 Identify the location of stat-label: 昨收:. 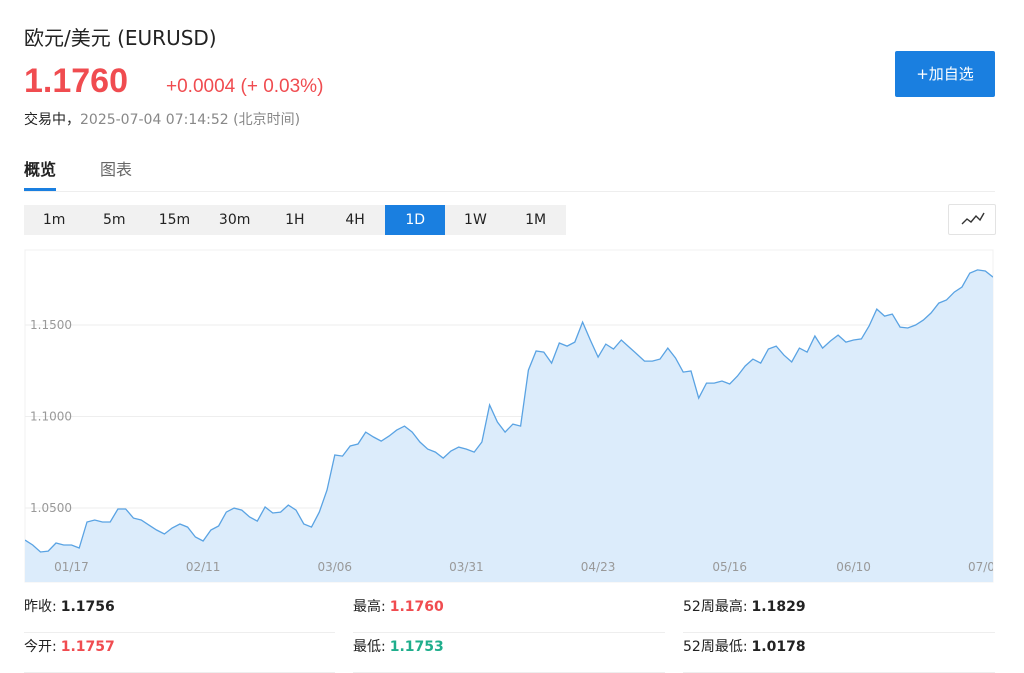
(40, 607).